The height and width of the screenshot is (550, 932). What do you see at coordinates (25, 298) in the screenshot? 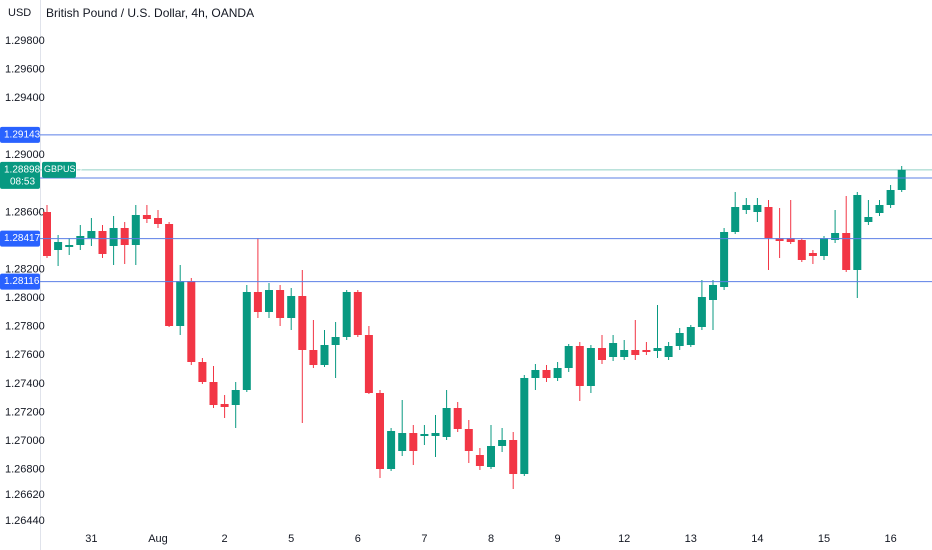
I see `y-tick-label: 1.28000` at bounding box center [25, 298].